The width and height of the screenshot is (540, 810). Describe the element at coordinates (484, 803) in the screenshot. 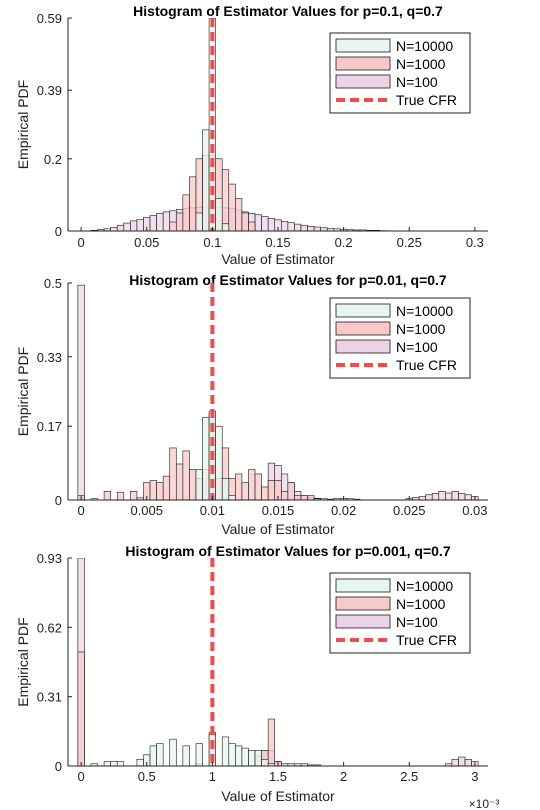

I see `x-exponent-label: ×10⁻³` at that location.